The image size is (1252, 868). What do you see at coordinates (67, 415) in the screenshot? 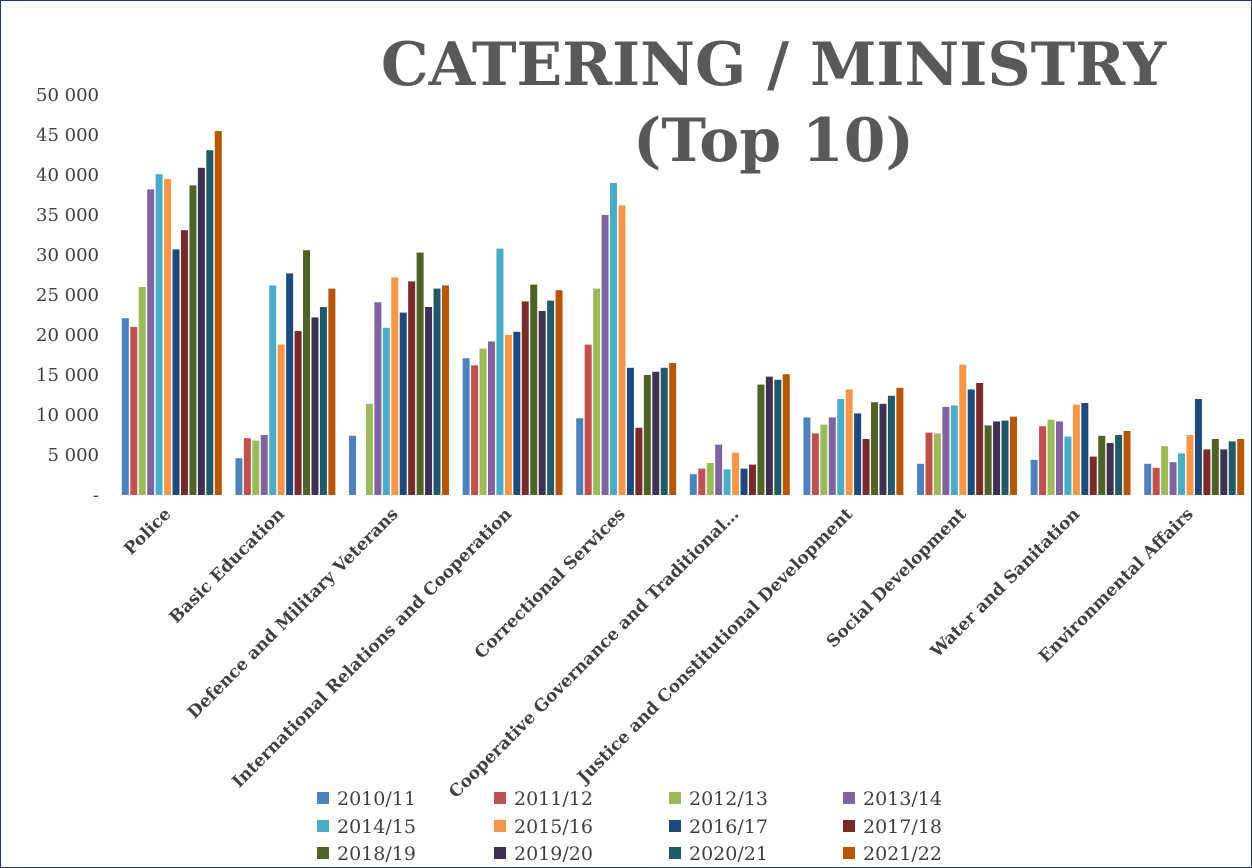
I see `y-tick-label: 10 000` at bounding box center [67, 415].